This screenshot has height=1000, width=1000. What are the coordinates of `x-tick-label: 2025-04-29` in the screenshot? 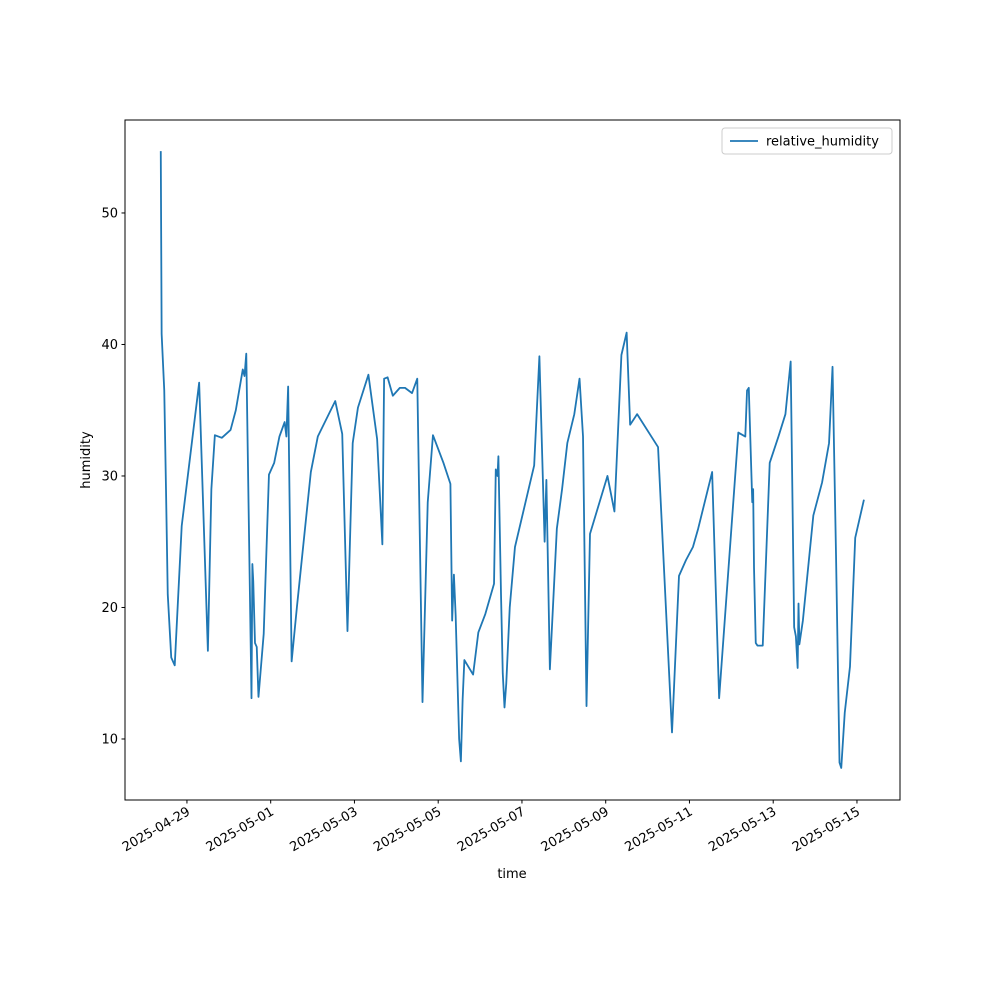 It's located at (156, 829).